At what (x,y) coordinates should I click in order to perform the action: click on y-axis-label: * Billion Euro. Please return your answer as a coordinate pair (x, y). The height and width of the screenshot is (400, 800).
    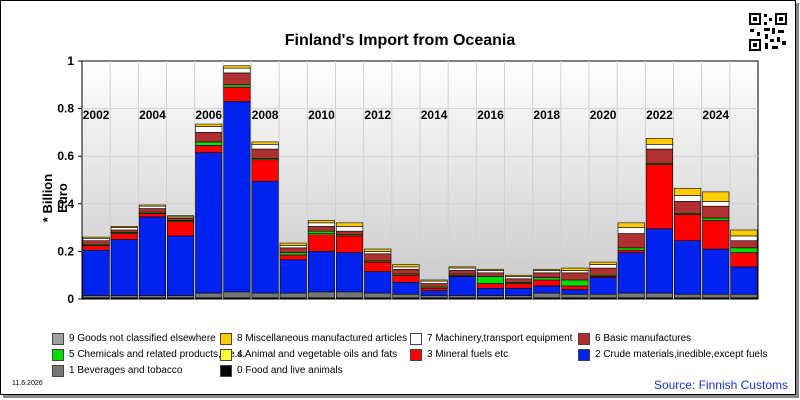
    Looking at the image, I should click on (55, 198).